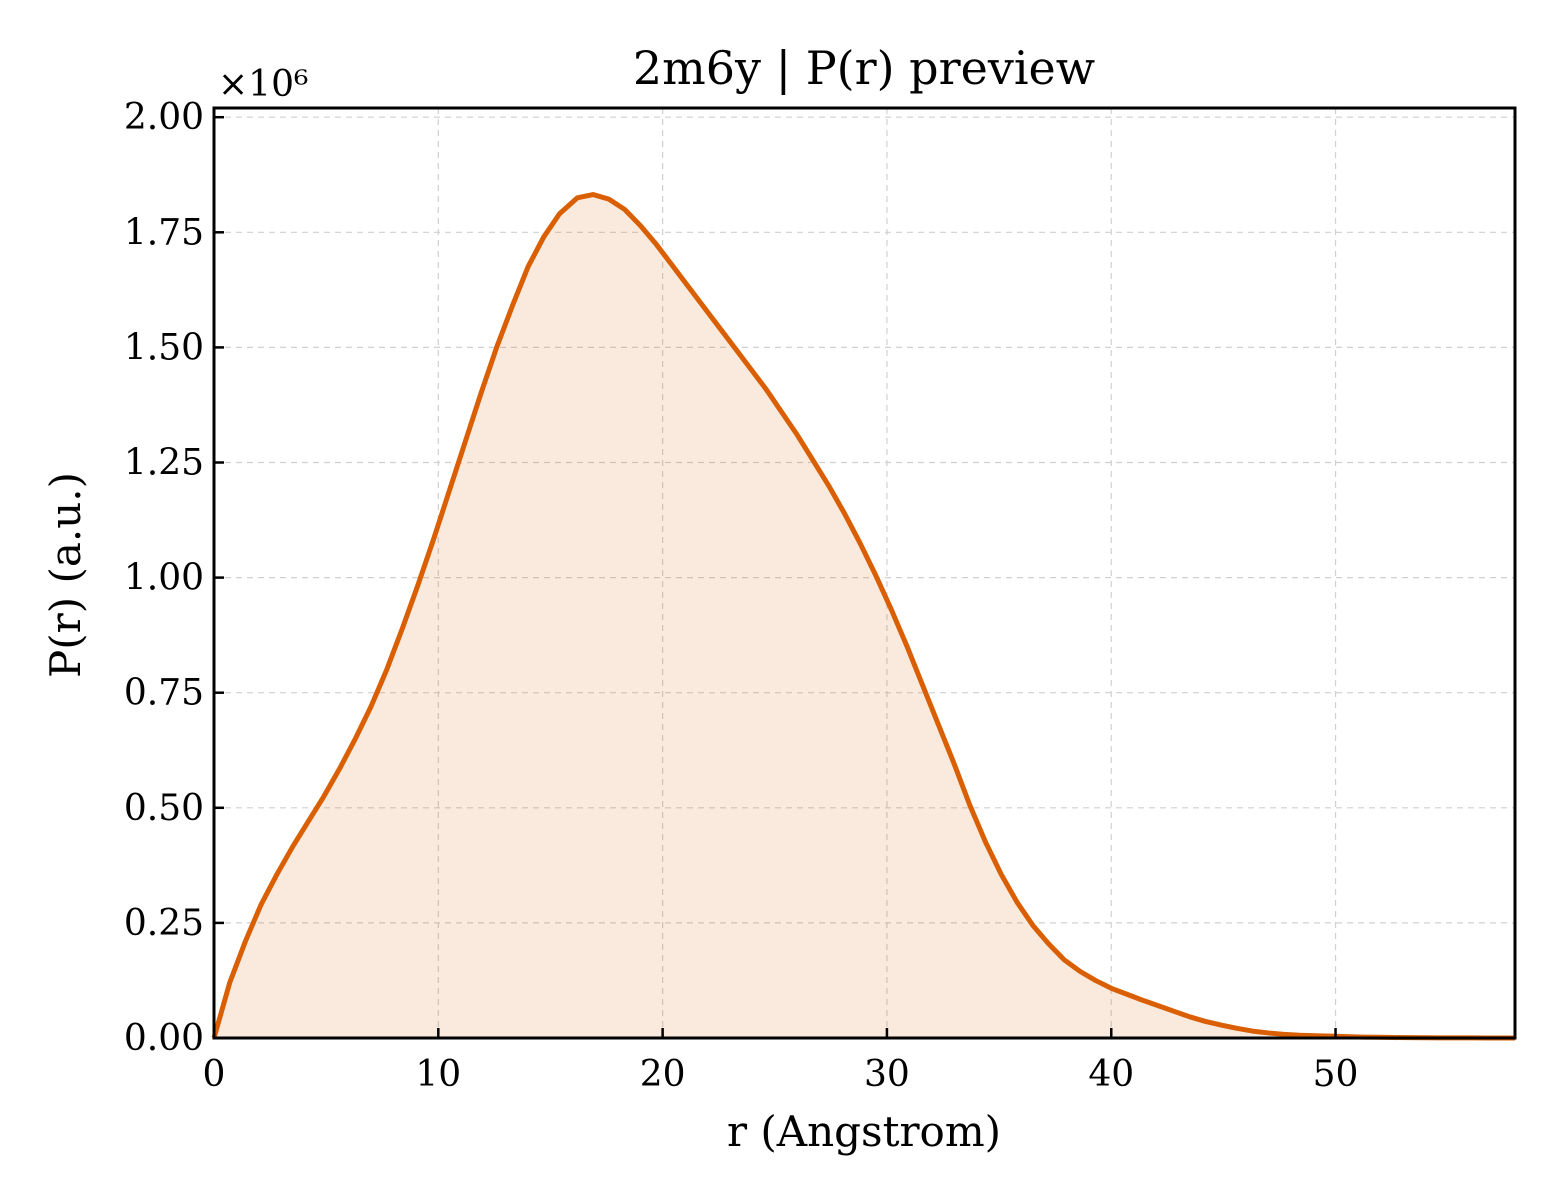  What do you see at coordinates (164, 578) in the screenshot?
I see `y-tick-label: 1.00` at bounding box center [164, 578].